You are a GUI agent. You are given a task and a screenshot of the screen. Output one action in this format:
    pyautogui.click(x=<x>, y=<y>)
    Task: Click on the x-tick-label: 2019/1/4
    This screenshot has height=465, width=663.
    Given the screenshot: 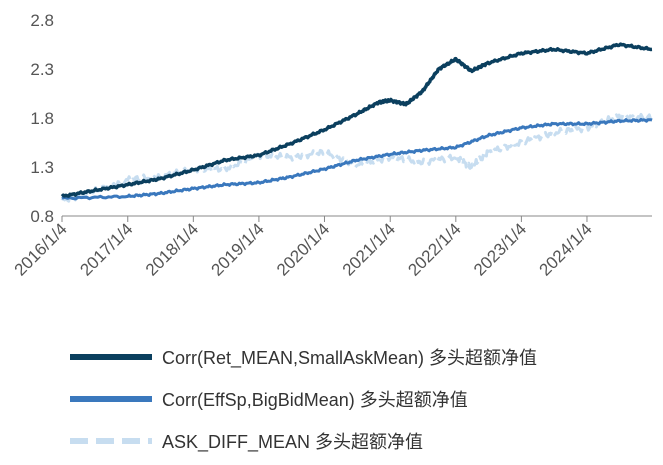 What is the action you would take?
    pyautogui.click(x=237, y=249)
    